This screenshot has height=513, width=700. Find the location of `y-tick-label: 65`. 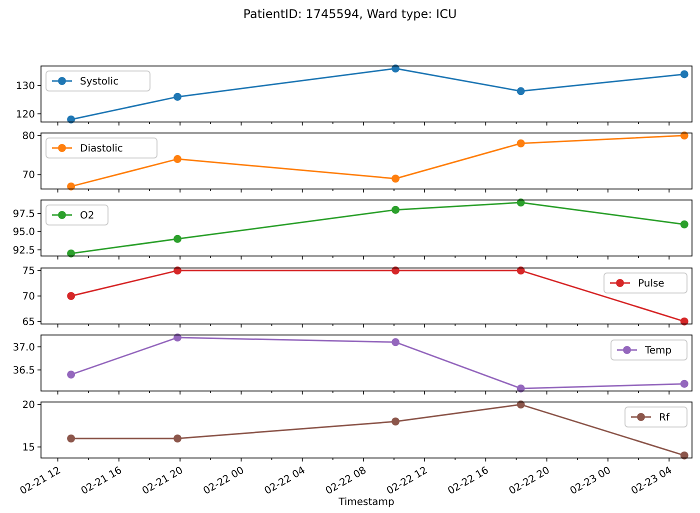

y-tick-label: 65 is located at coordinates (28, 322).